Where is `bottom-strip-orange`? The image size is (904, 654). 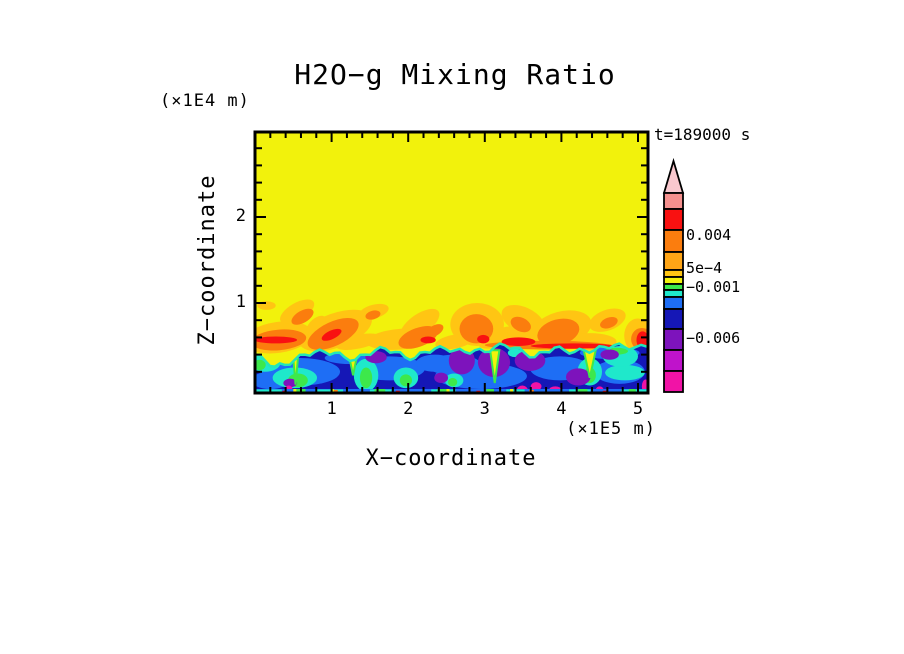
bottom-strip-orange is located at coordinates (335, 391).